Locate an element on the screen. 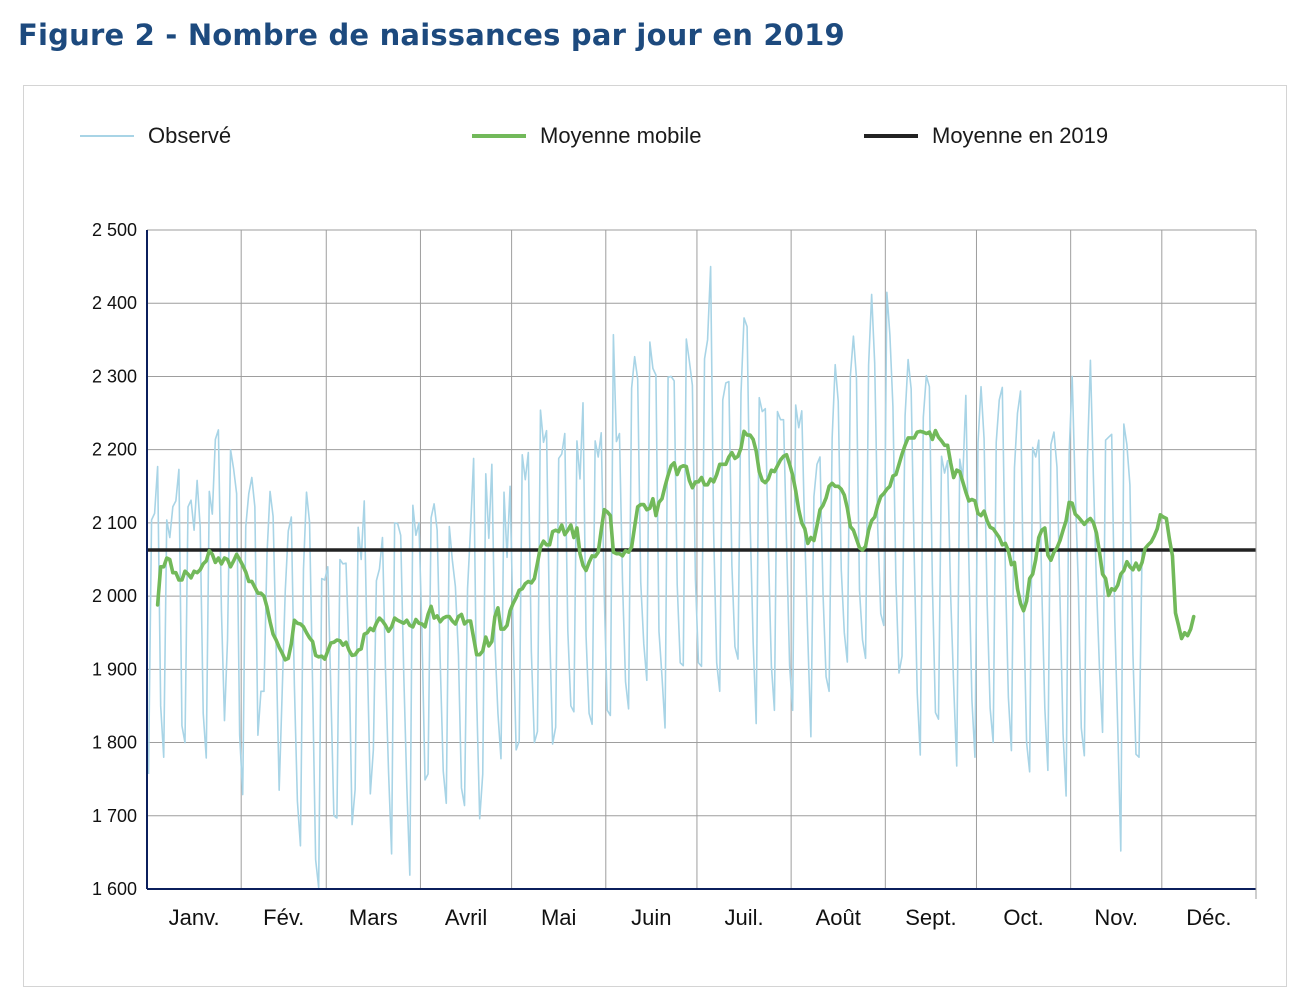  legend-moving-average-swatch is located at coordinates (499, 136).